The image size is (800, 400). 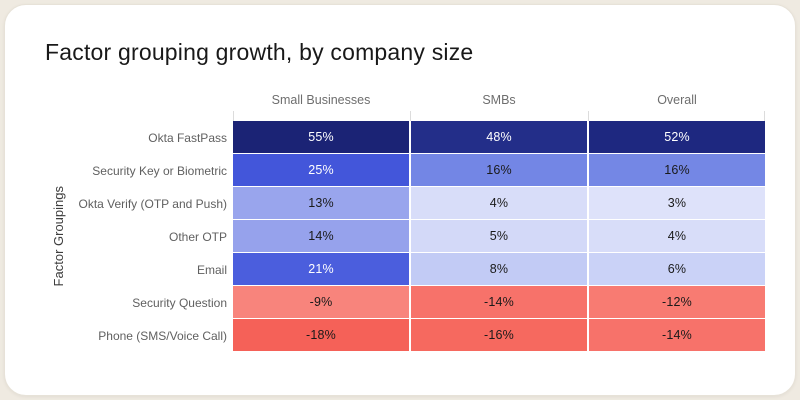 What do you see at coordinates (321, 236) in the screenshot?
I see `heatmap-cell: 14%` at bounding box center [321, 236].